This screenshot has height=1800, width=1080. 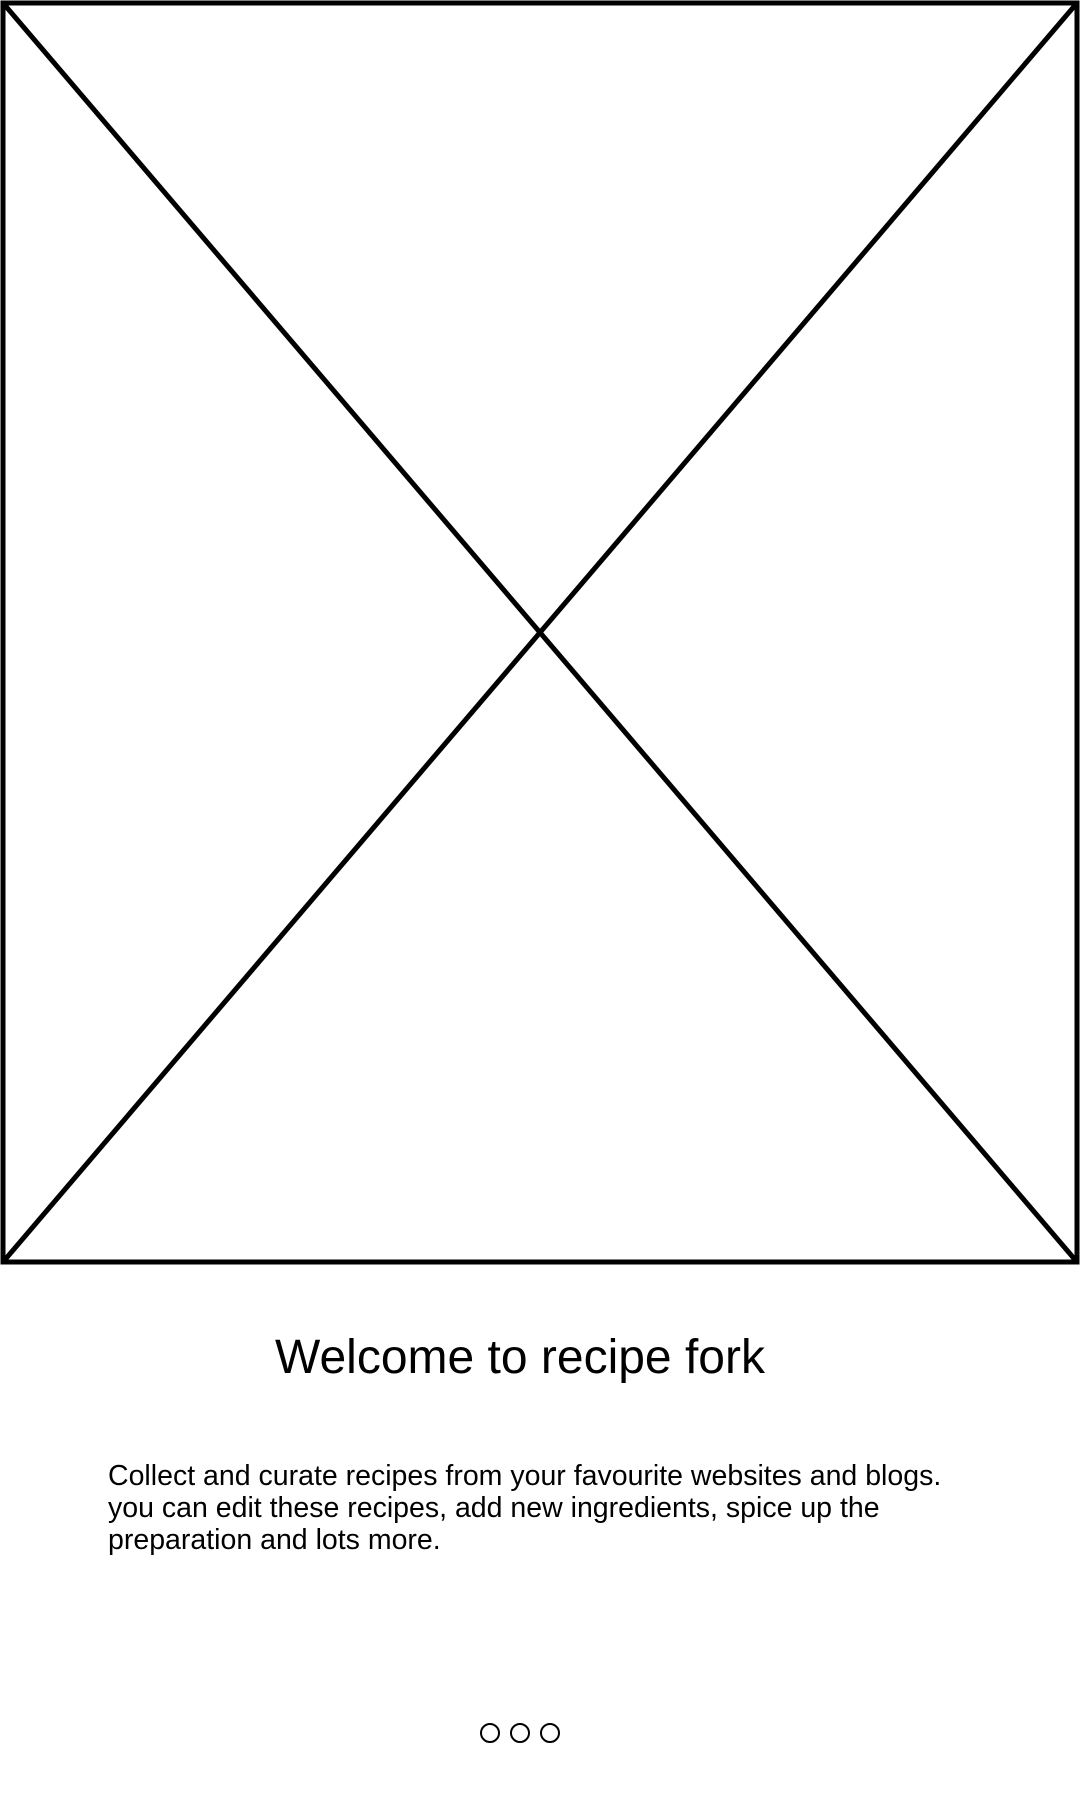 I want to click on welcome-title: Welcome to recipe fork, so click(x=520, y=1357).